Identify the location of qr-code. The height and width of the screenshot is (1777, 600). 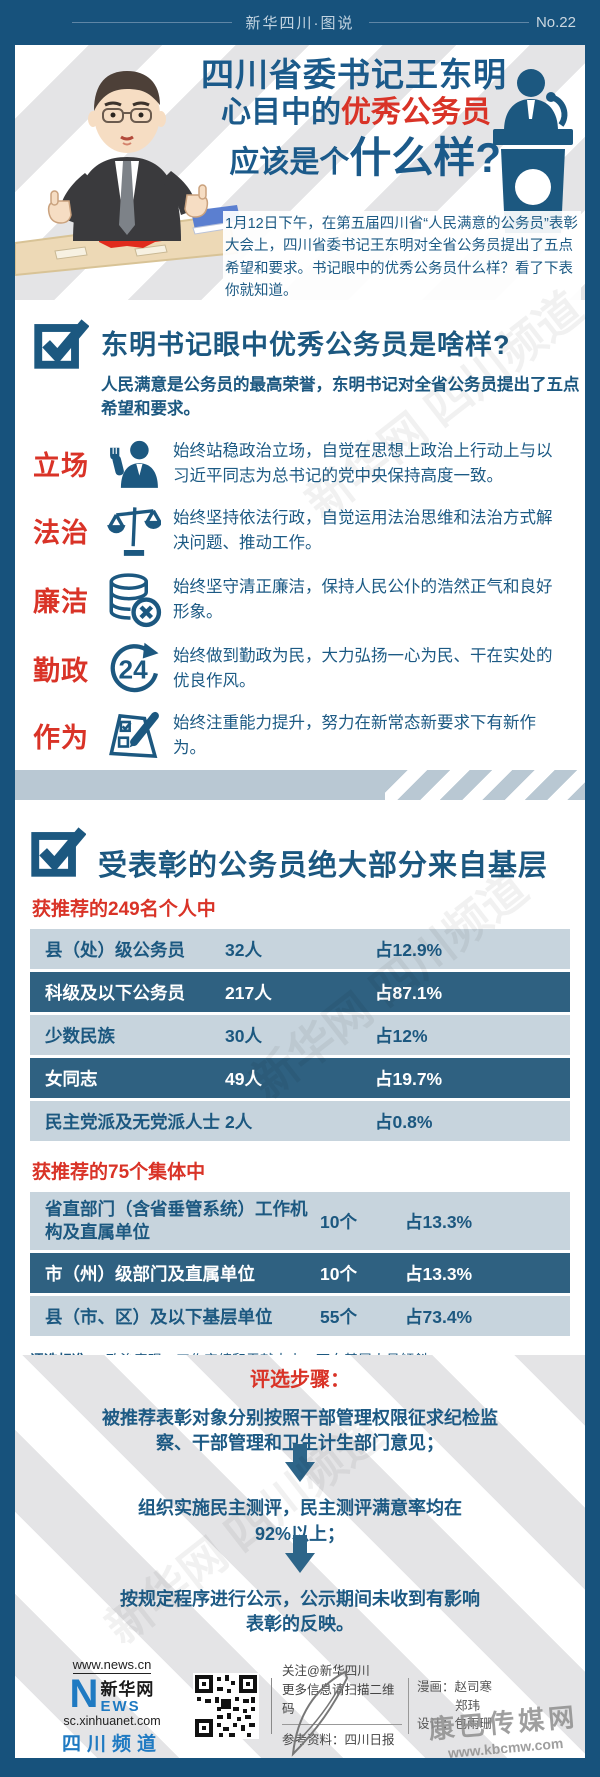
(226, 1706).